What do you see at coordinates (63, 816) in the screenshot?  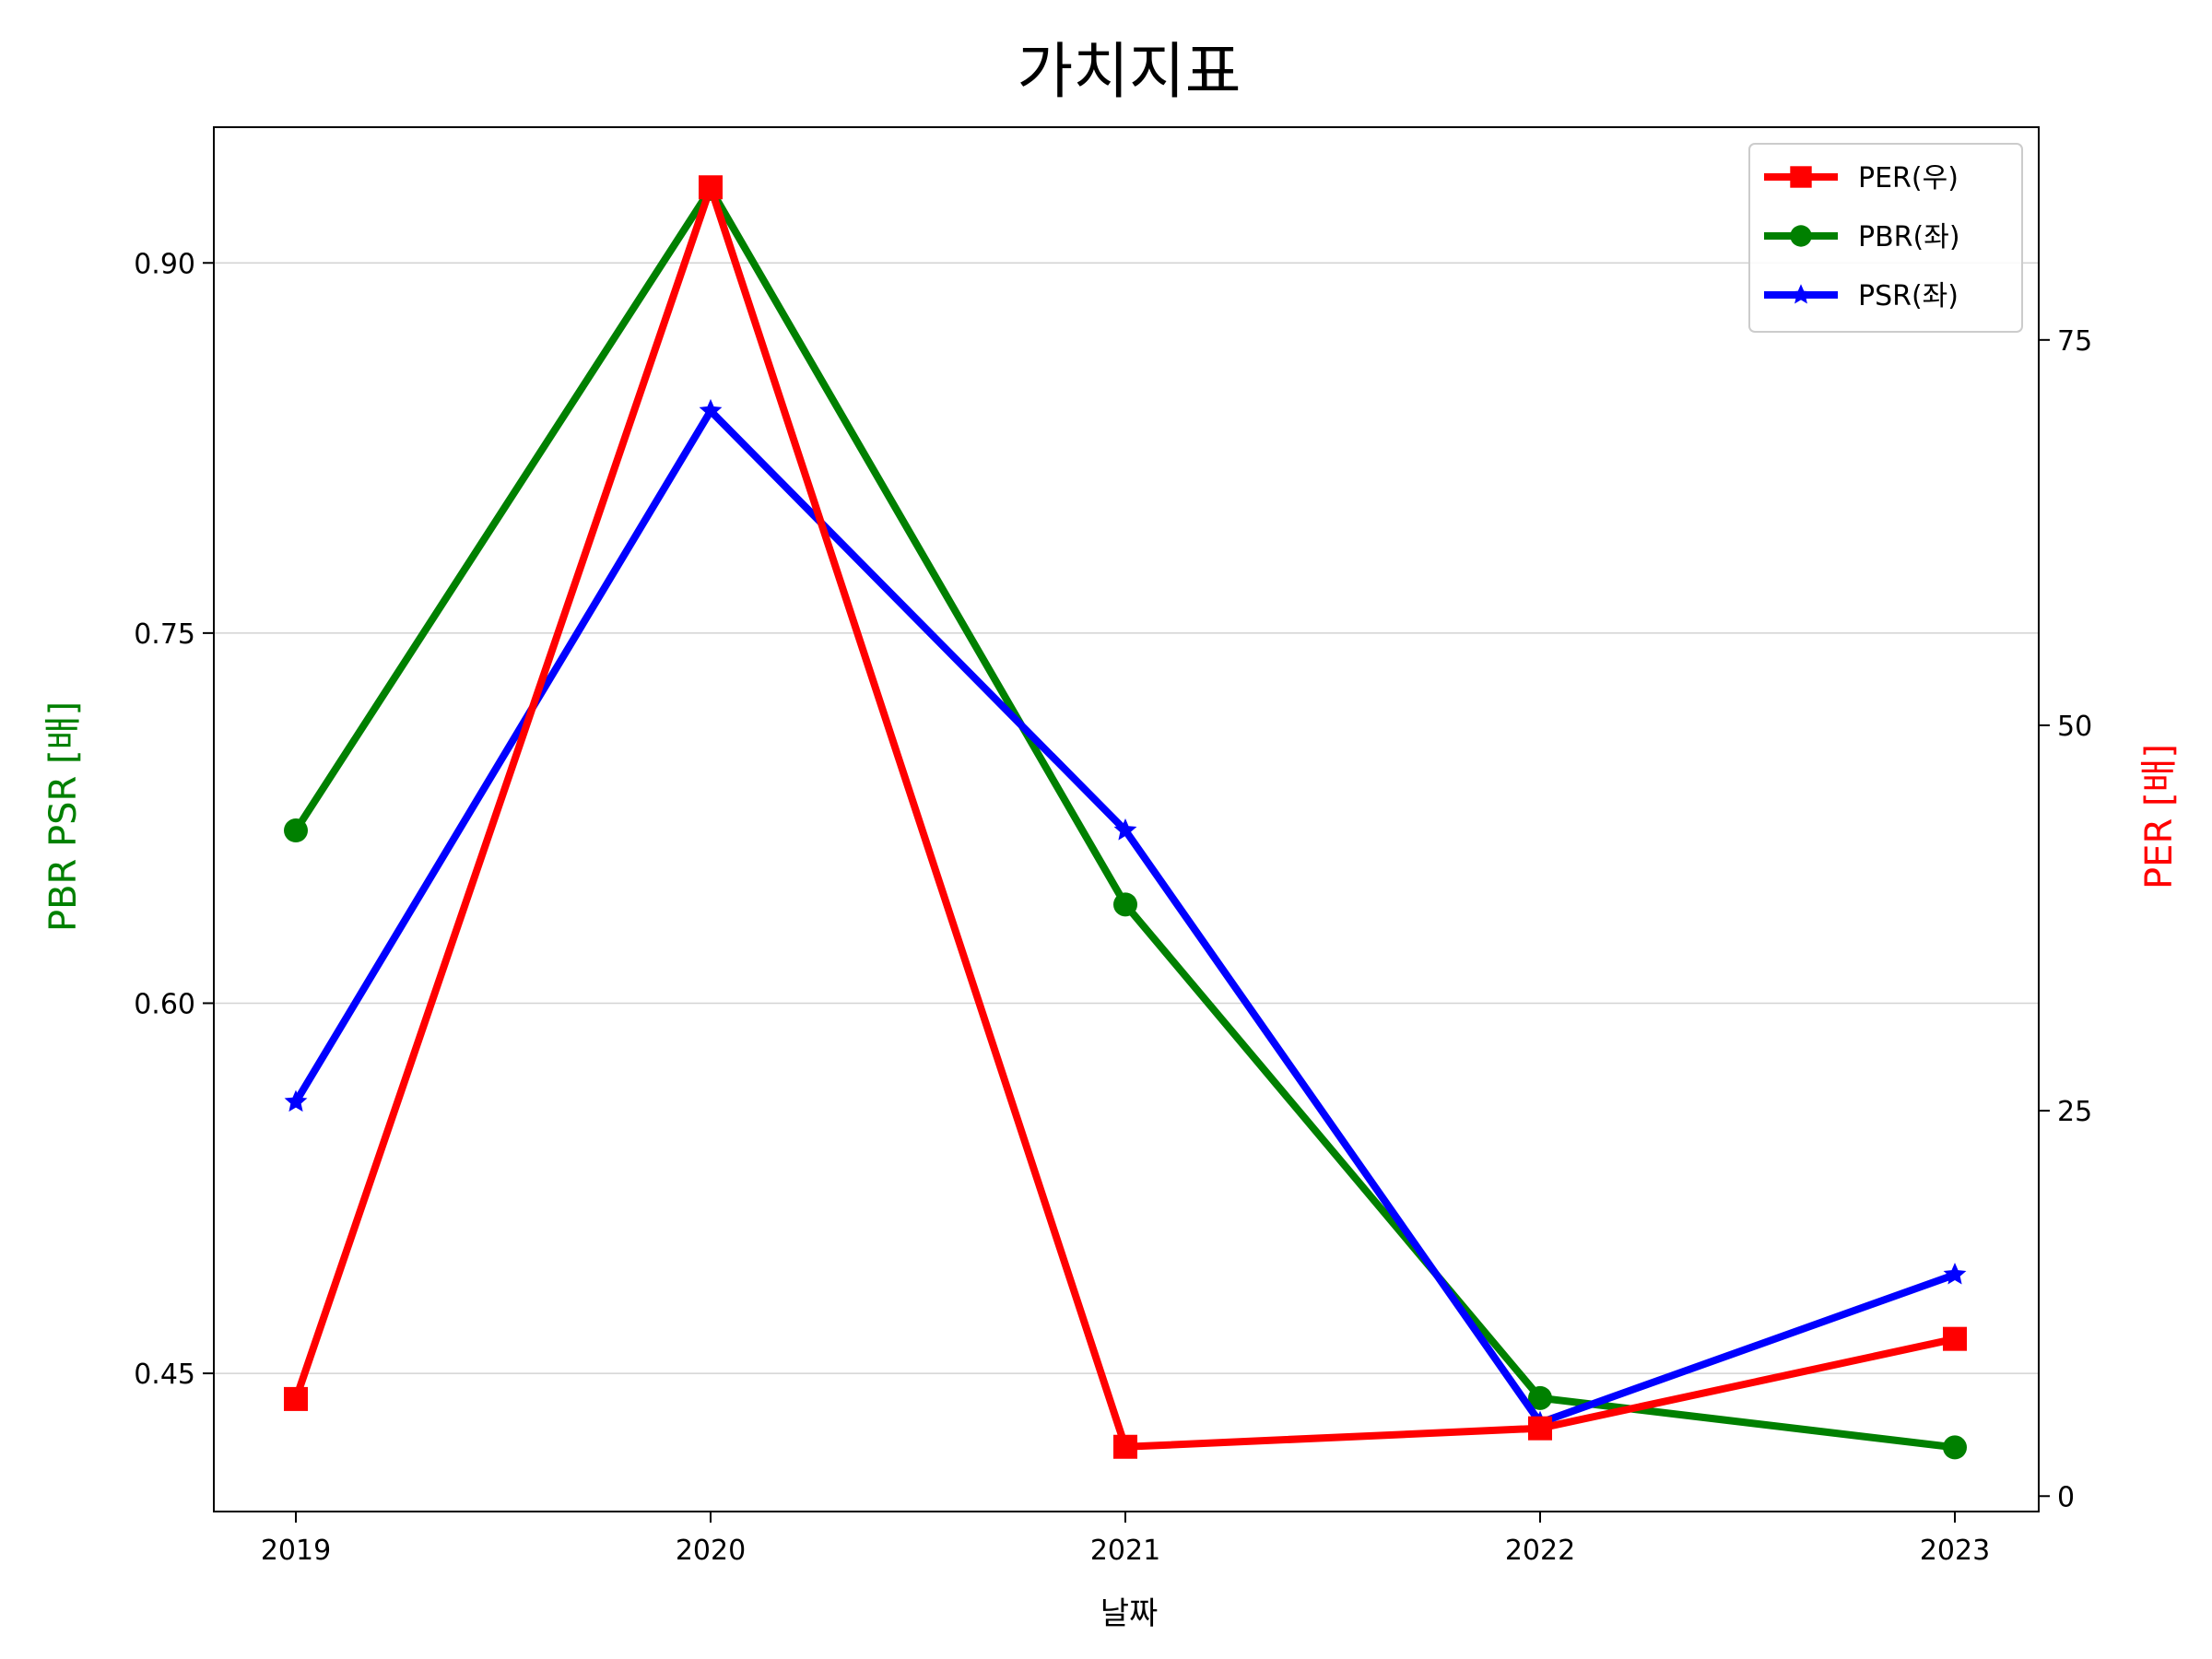 I see `left-axis-label: PBR PSR [배]` at bounding box center [63, 816].